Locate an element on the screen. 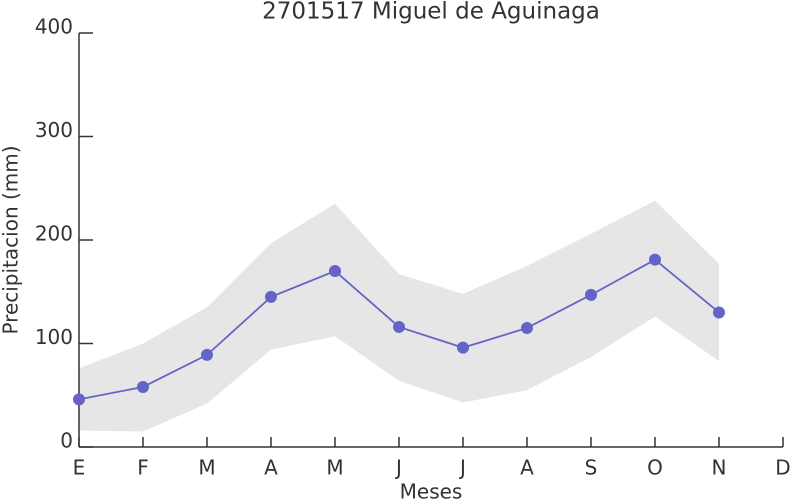 Image resolution: width=792 pixels, height=503 pixels. y-tick-label: 400 is located at coordinates (54, 27).